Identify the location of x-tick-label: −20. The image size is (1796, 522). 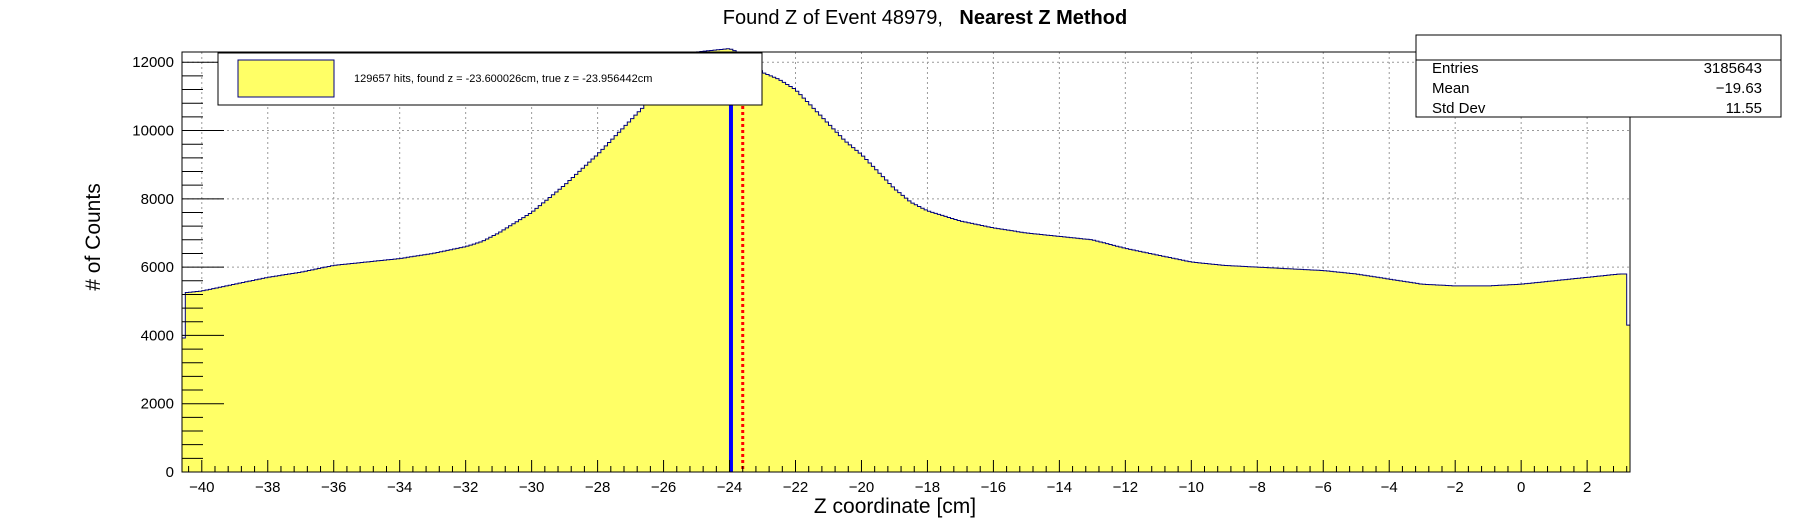
(861, 487).